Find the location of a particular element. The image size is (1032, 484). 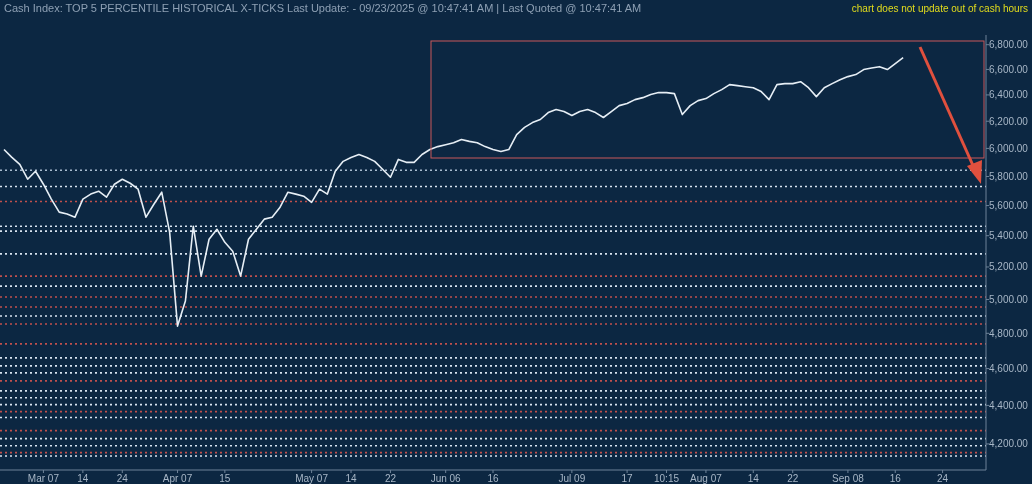

y-tick-label: 6,400.00 is located at coordinates (1009, 95).